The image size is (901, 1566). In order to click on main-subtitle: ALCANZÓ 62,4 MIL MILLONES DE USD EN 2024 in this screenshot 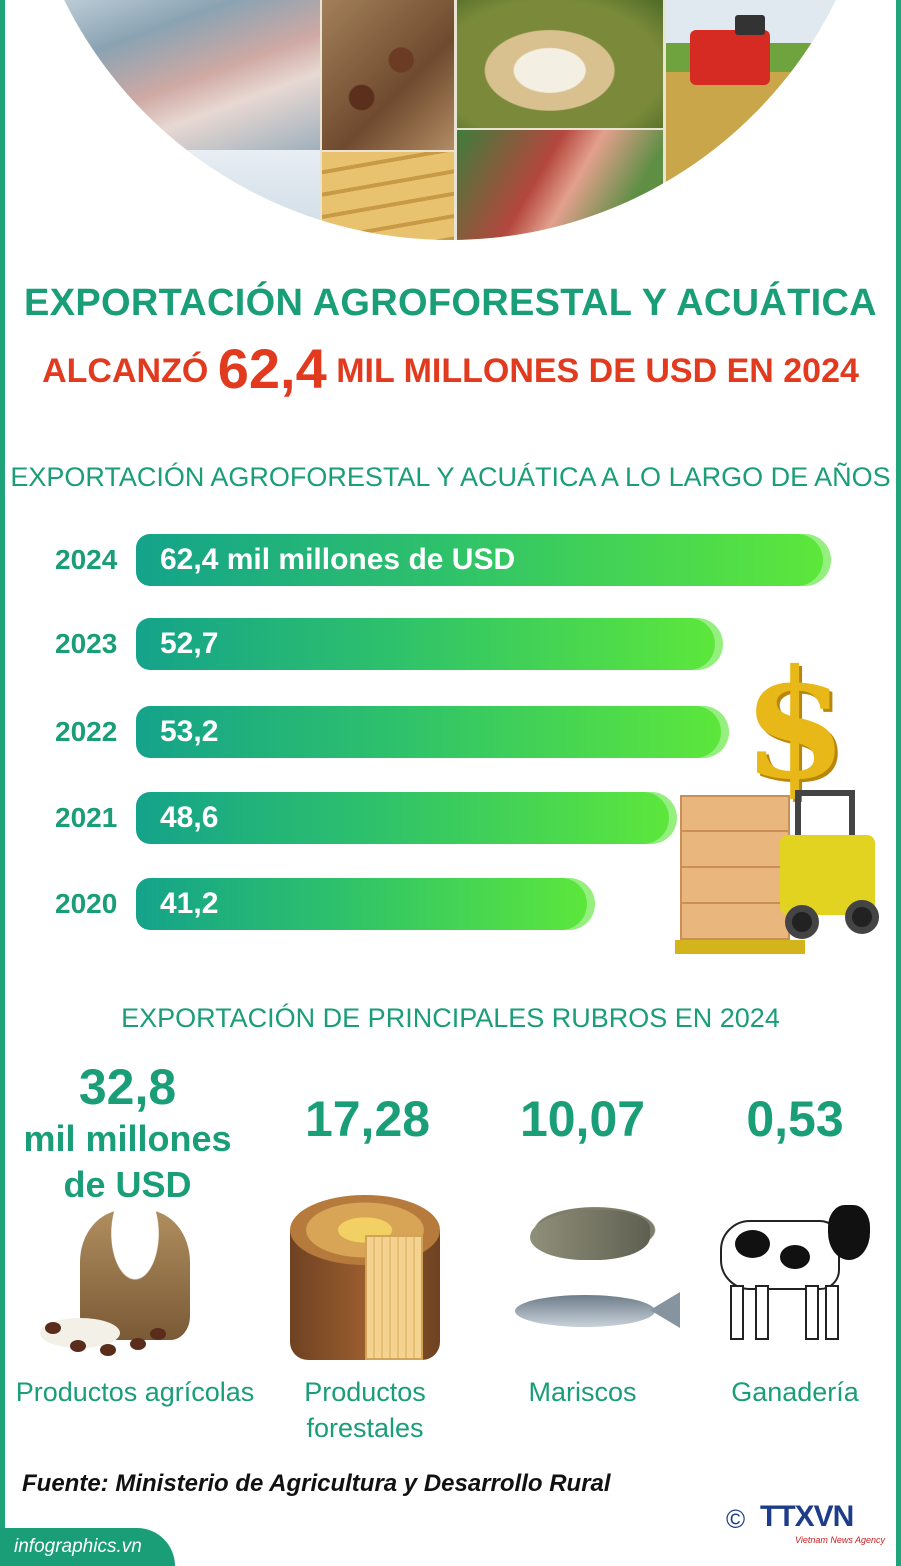, I will do `click(450, 368)`.